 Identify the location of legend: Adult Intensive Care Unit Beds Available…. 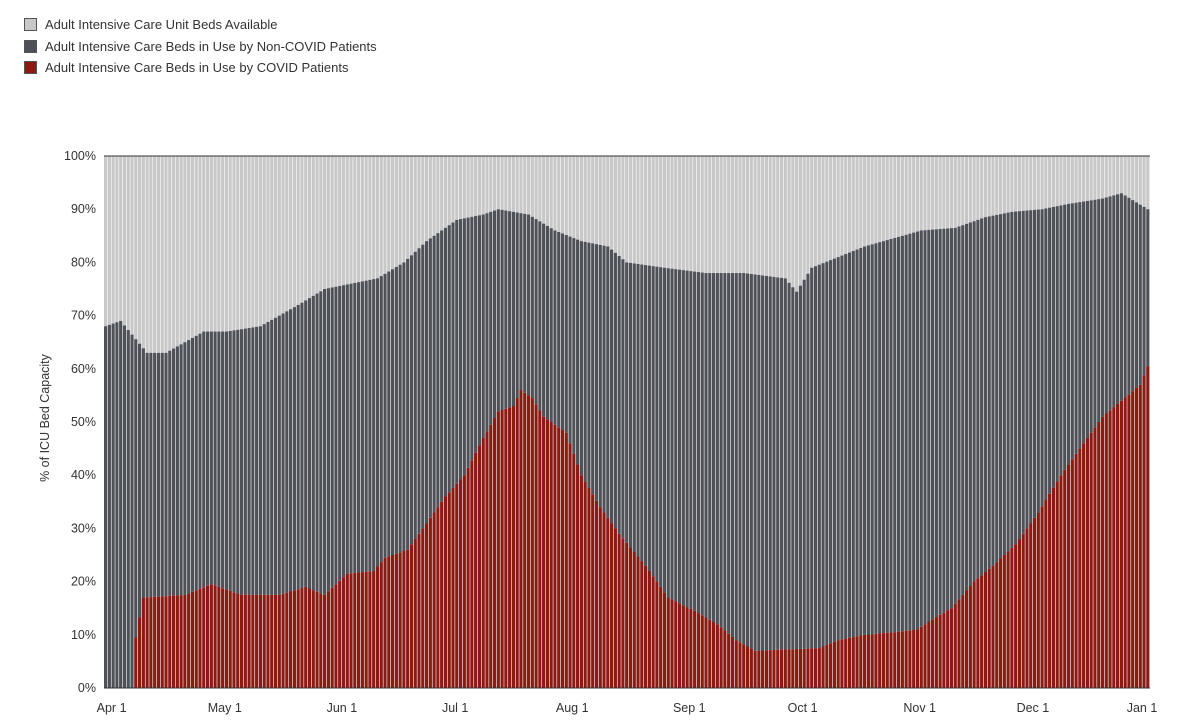
(200, 46).